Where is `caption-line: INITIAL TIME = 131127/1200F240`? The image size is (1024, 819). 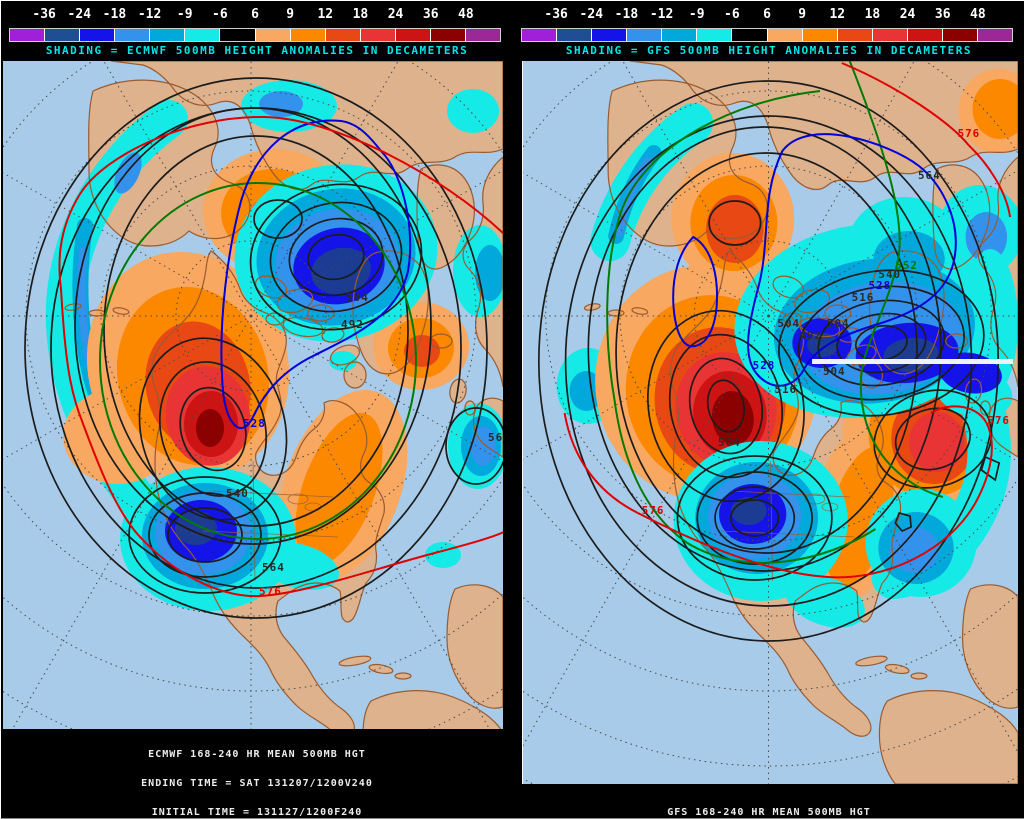
caption-line: INITIAL TIME = 131127/1200F240 is located at coordinates (257, 812).